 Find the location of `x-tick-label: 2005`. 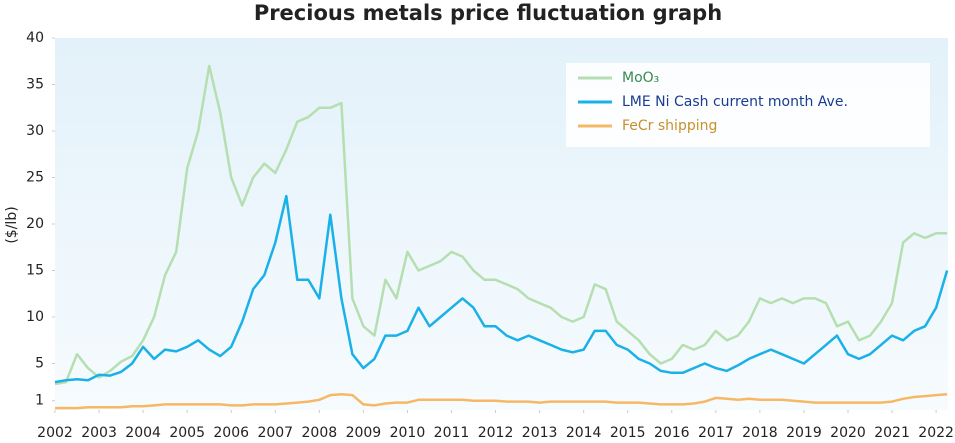

x-tick-label: 2005 is located at coordinates (187, 433).